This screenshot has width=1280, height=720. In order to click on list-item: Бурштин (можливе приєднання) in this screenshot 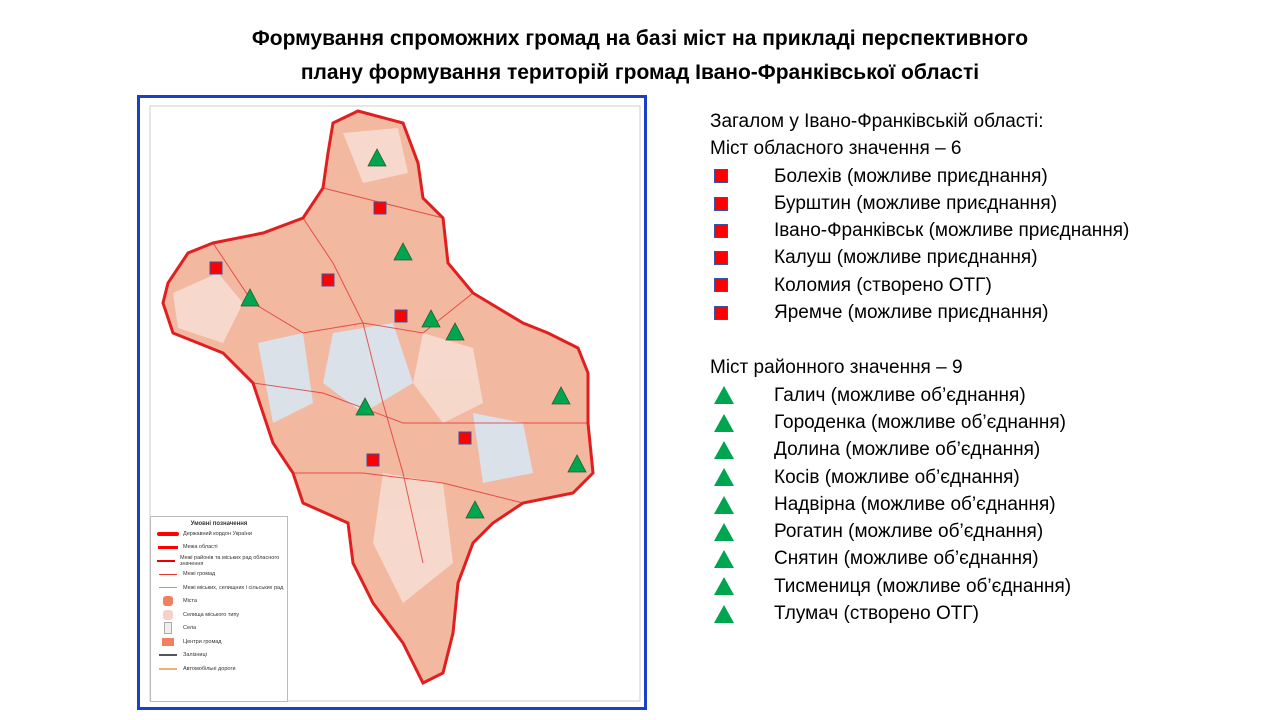, I will do `click(919, 203)`.